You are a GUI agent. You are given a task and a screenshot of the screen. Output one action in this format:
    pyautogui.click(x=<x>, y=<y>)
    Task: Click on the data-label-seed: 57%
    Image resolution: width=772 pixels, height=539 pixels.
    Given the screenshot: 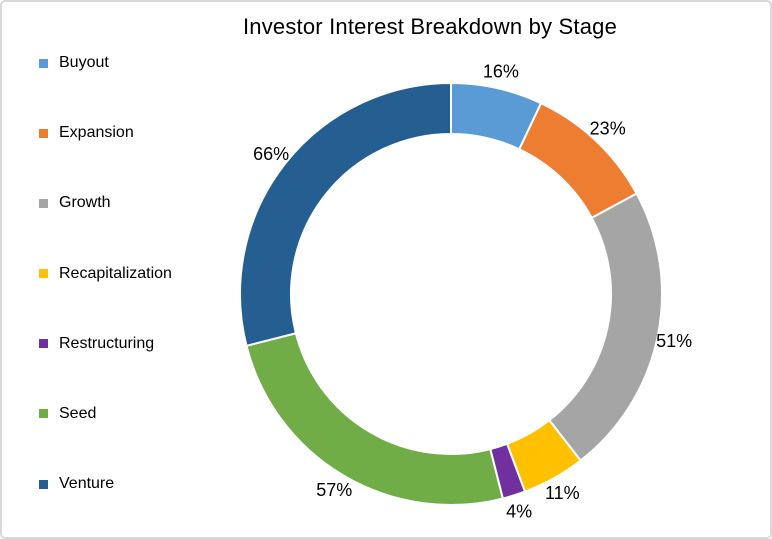 What is the action you would take?
    pyautogui.click(x=334, y=490)
    